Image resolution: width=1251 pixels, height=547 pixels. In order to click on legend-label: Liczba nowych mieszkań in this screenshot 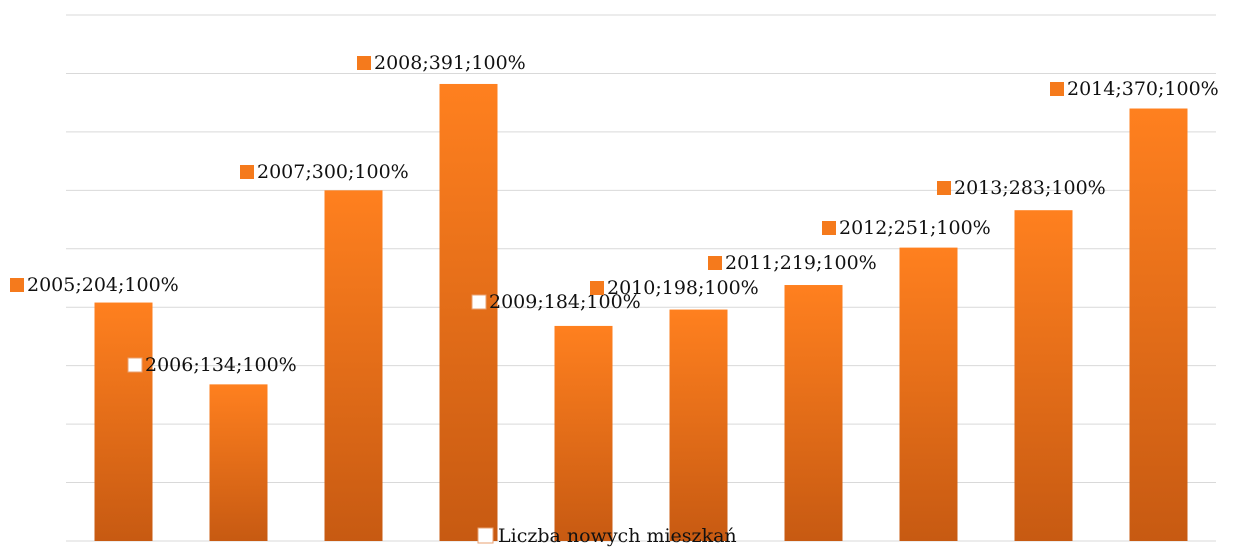, I will do `click(617, 536)`.